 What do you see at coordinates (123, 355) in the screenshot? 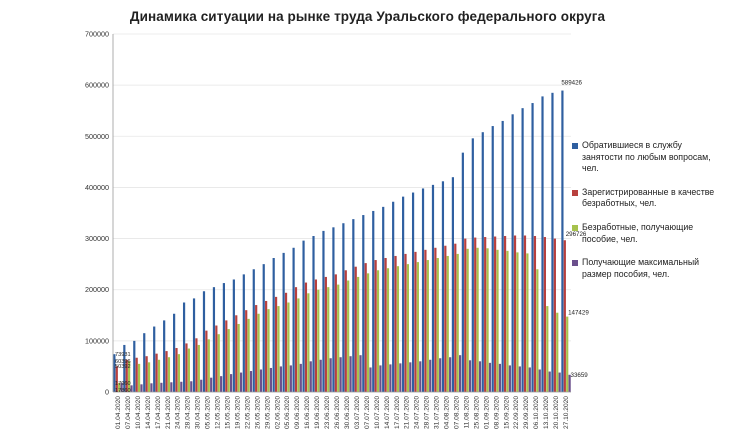
I see `data-label: 73931` at bounding box center [123, 355].